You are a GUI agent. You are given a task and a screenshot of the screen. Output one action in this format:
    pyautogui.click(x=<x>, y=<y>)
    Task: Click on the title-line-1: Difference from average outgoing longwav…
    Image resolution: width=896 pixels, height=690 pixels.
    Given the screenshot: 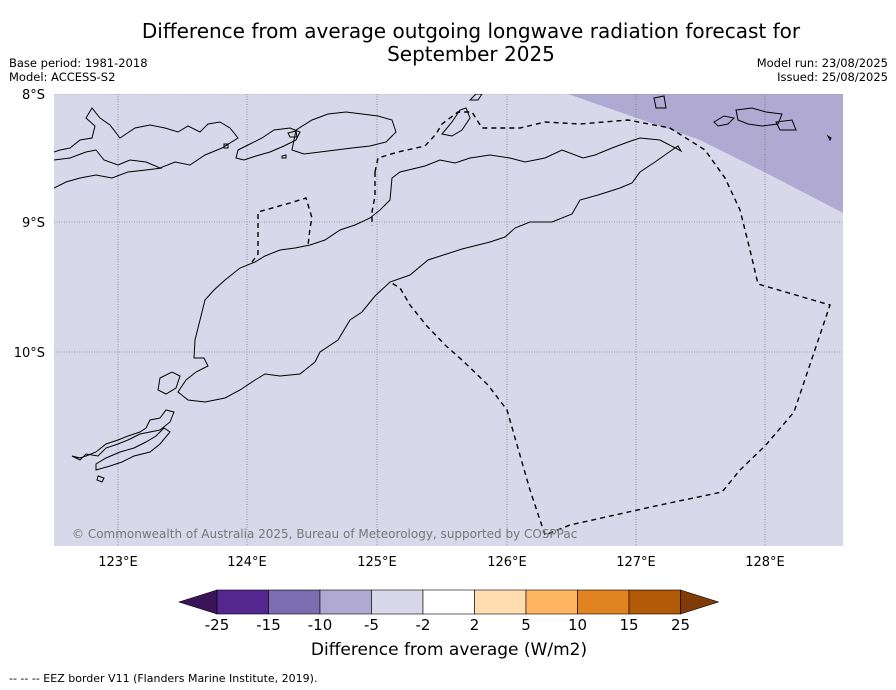 What is the action you would take?
    pyautogui.click(x=471, y=31)
    